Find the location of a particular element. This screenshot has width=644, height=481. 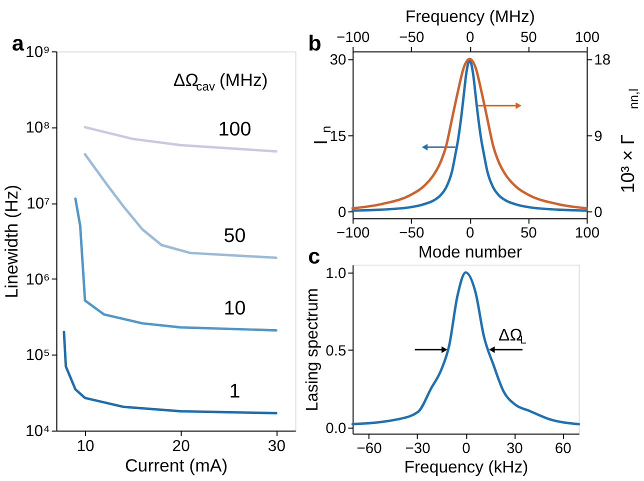

chart-title: c is located at coordinates (314, 256).